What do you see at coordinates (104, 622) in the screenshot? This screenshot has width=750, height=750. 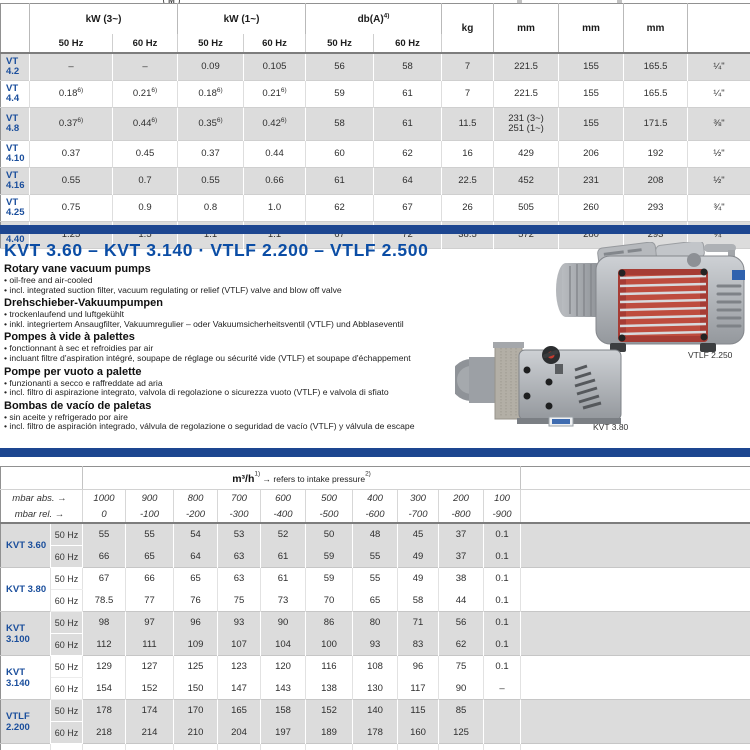 I see `table-cell: 98` at bounding box center [104, 622].